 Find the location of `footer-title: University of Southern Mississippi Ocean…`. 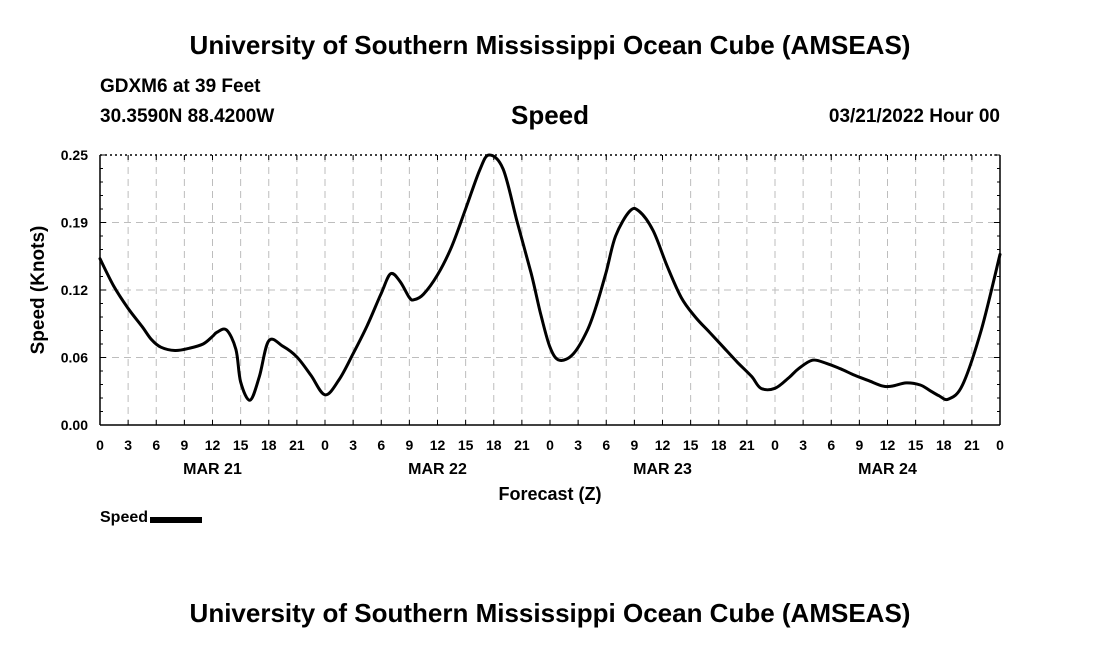

footer-title: University of Southern Mississippi Ocean… is located at coordinates (550, 613).